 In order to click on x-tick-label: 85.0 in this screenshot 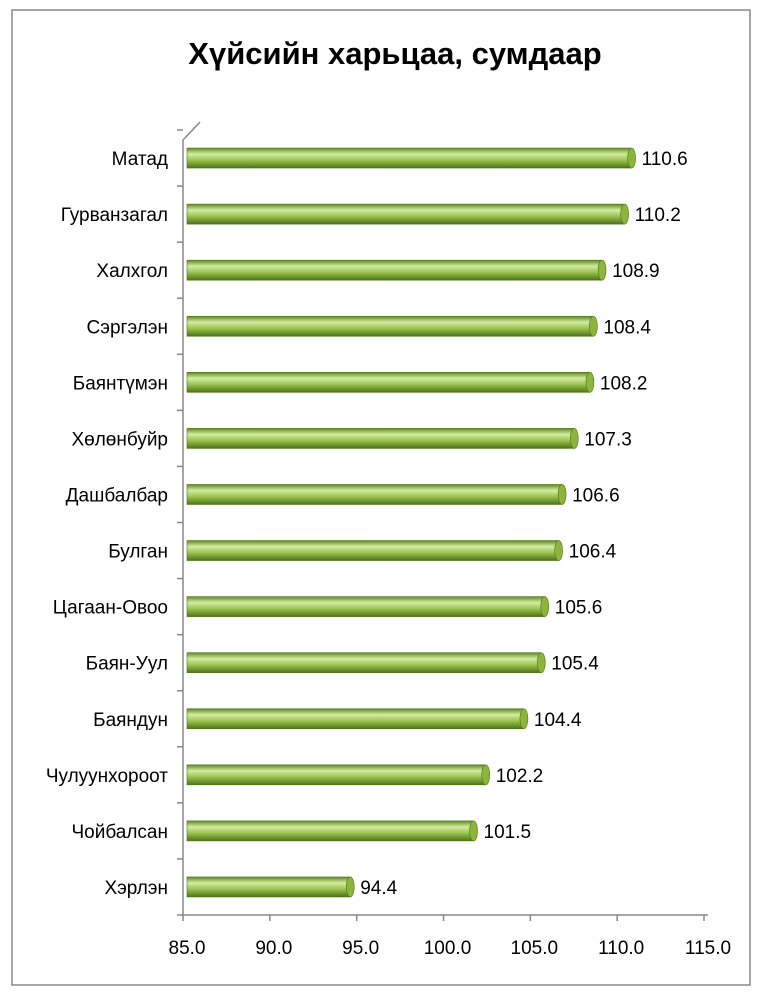, I will do `click(187, 948)`.